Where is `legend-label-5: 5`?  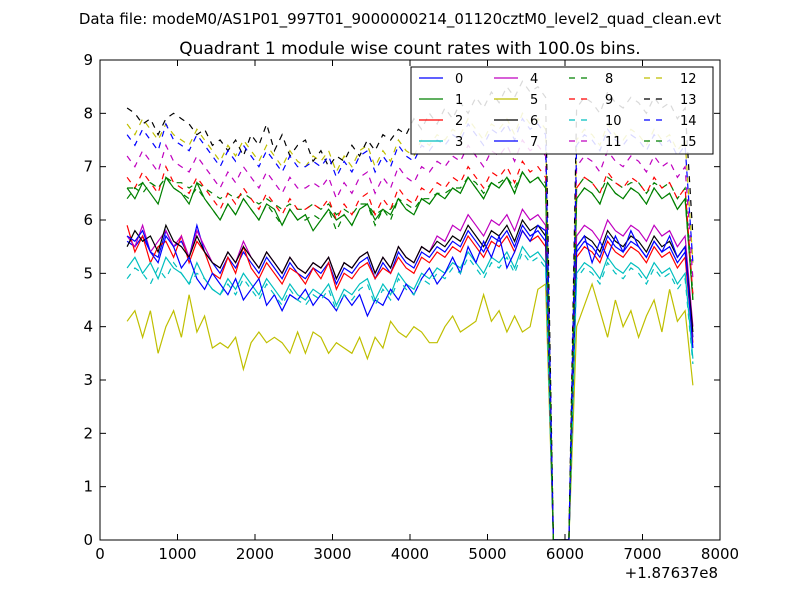 legend-label-5: 5 is located at coordinates (534, 100).